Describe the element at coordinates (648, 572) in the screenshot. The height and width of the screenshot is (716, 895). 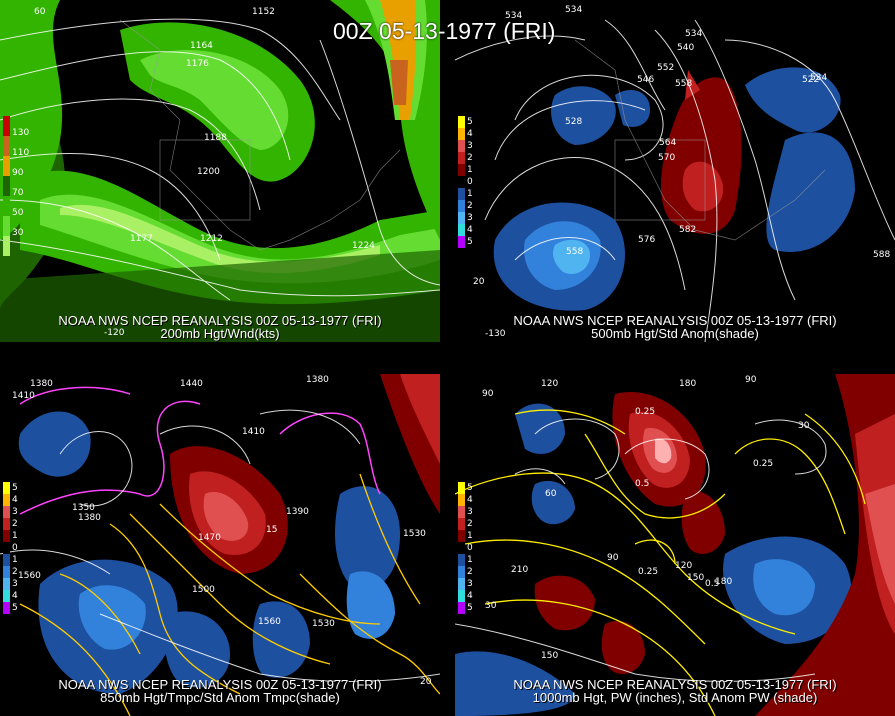
I see `svg-text: 0.25` at that location.